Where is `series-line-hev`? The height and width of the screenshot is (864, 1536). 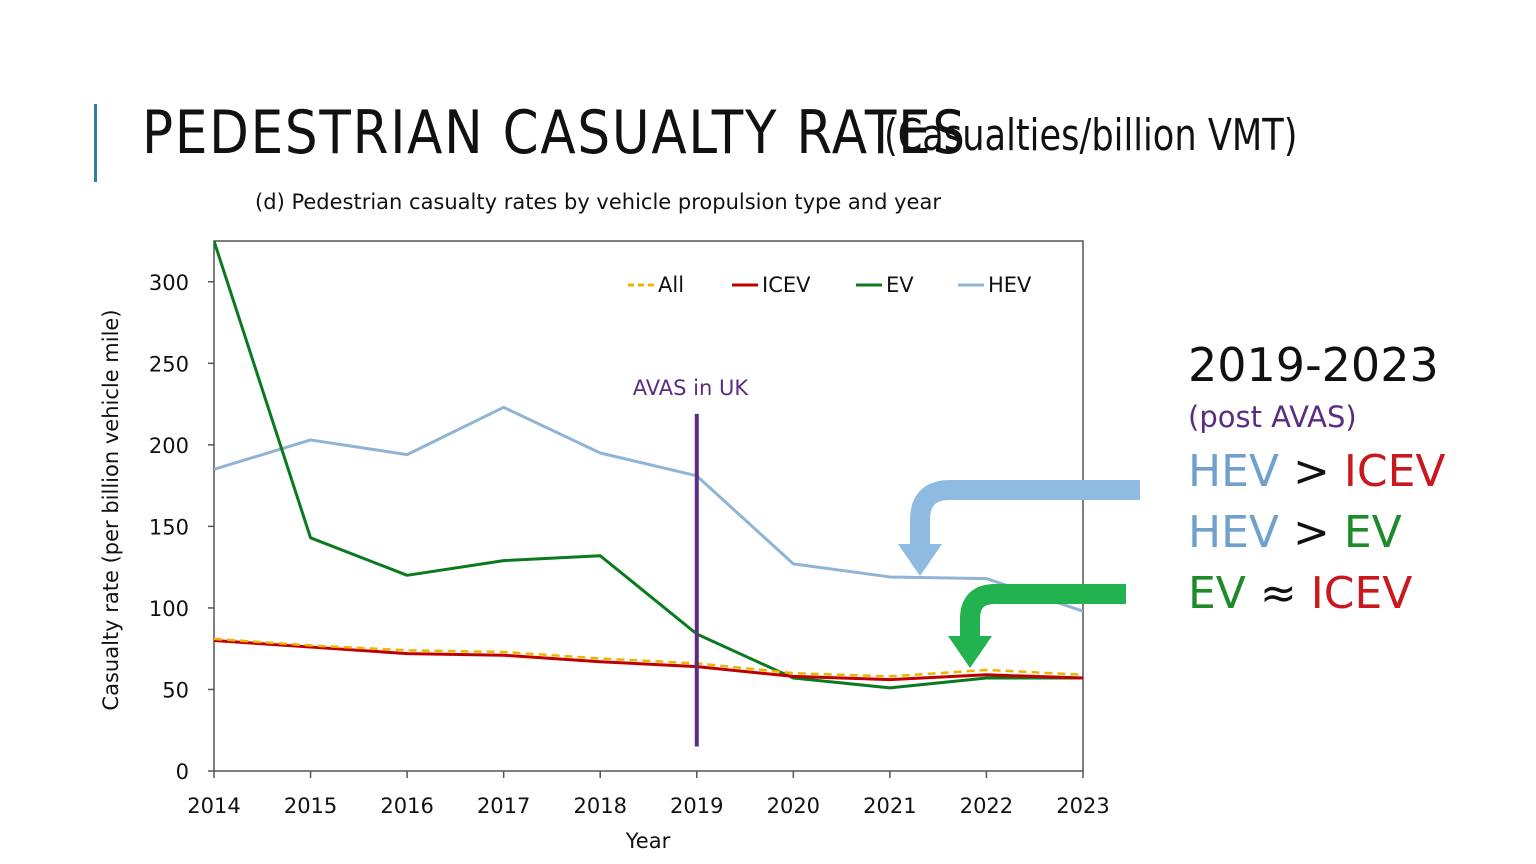 series-line-hev is located at coordinates (649, 509).